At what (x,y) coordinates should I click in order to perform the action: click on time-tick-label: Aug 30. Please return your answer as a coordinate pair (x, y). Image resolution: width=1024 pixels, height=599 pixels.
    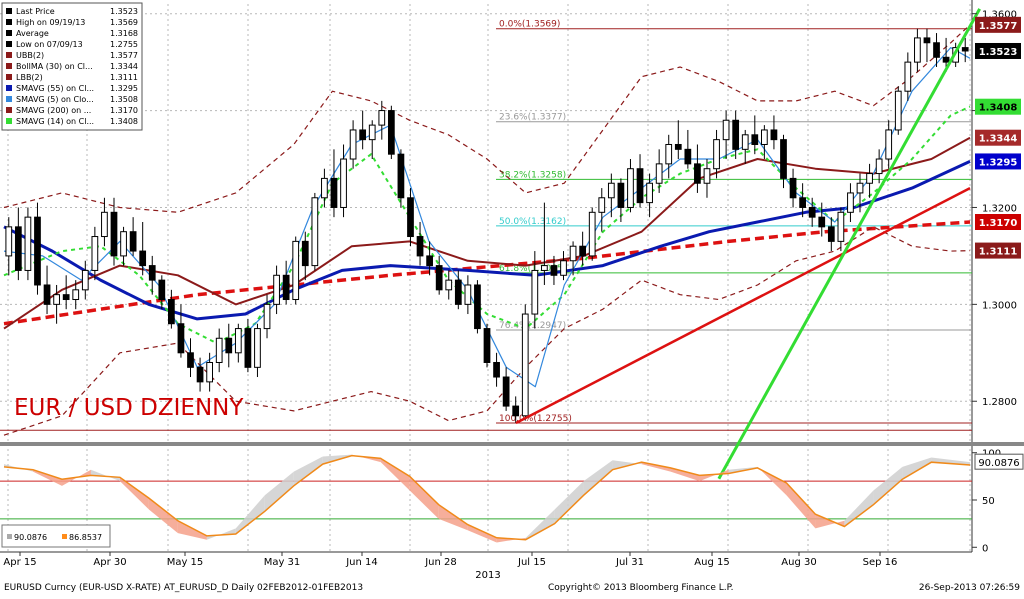
    Looking at the image, I should click on (798, 562).